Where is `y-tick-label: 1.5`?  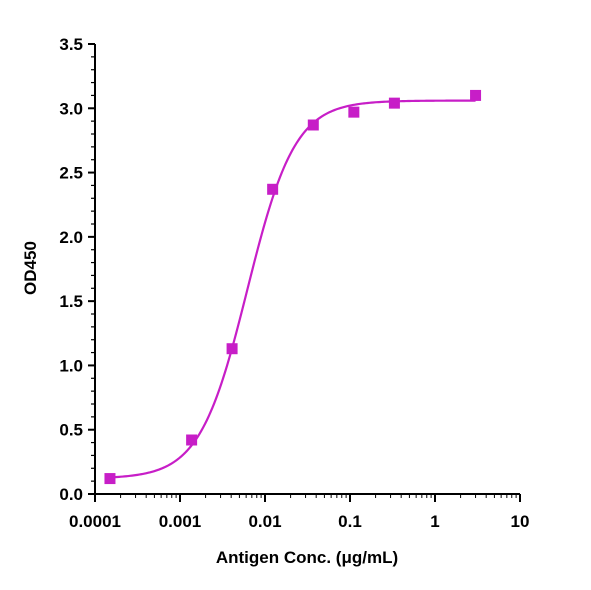
y-tick-label: 1.5 is located at coordinates (71, 301).